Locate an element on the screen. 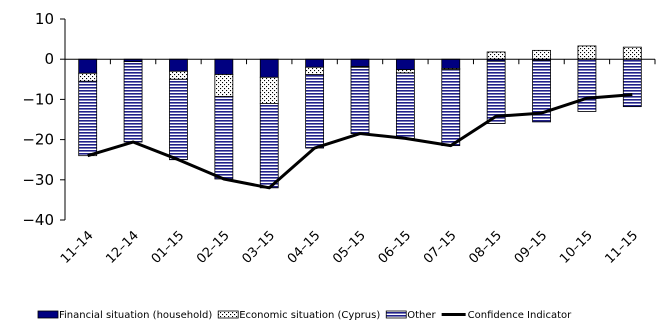 This screenshot has height=329, width=667. legend-label-economic-situation-cyprus: Economic situation (Cyprus) is located at coordinates (309, 315).